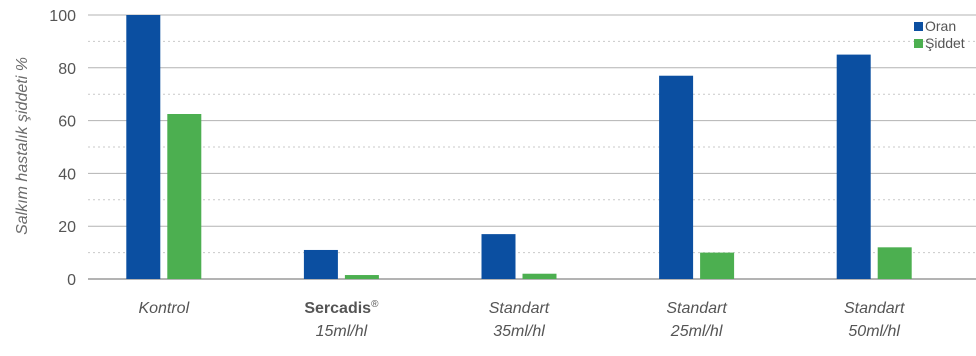  What do you see at coordinates (71, 280) in the screenshot?
I see `y-tick-label: 0` at bounding box center [71, 280].